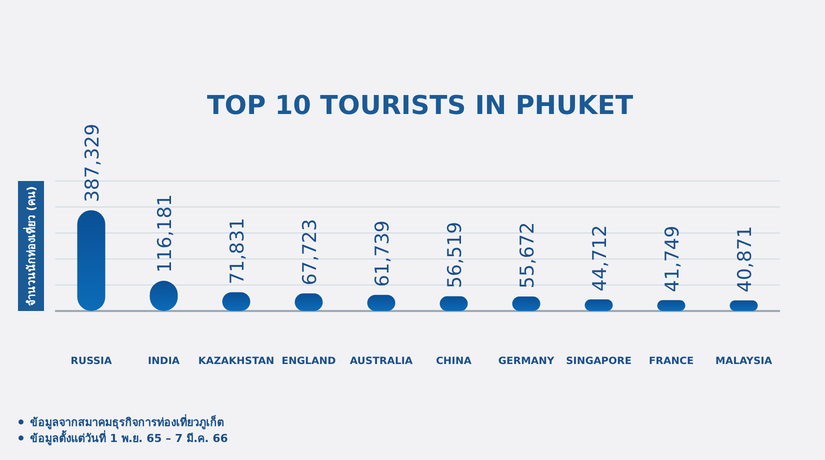  What do you see at coordinates (743, 361) in the screenshot?
I see `x-tick-label: MALAYSIA` at bounding box center [743, 361].